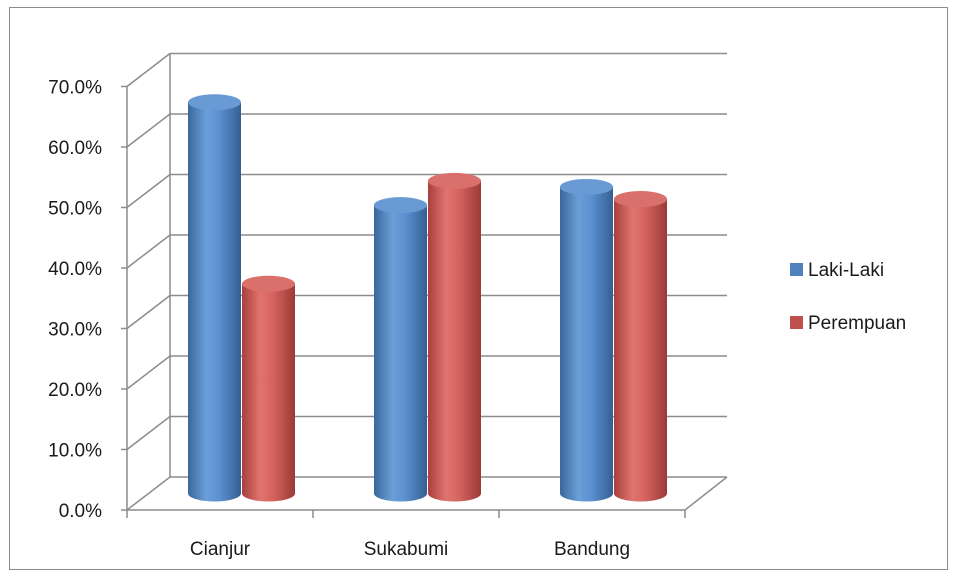 Image resolution: width=958 pixels, height=578 pixels. Describe the element at coordinates (75, 451) in the screenshot. I see `y-tick-label: 10.0%` at that location.